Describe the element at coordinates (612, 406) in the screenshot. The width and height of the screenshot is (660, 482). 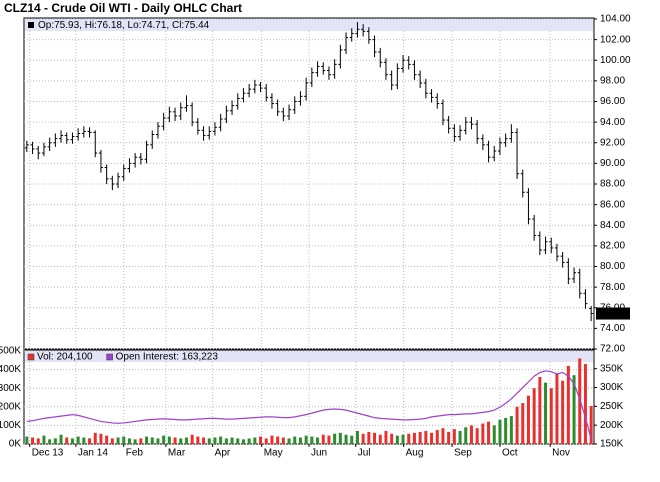
I see `y2-tick-label: 250K` at that location.